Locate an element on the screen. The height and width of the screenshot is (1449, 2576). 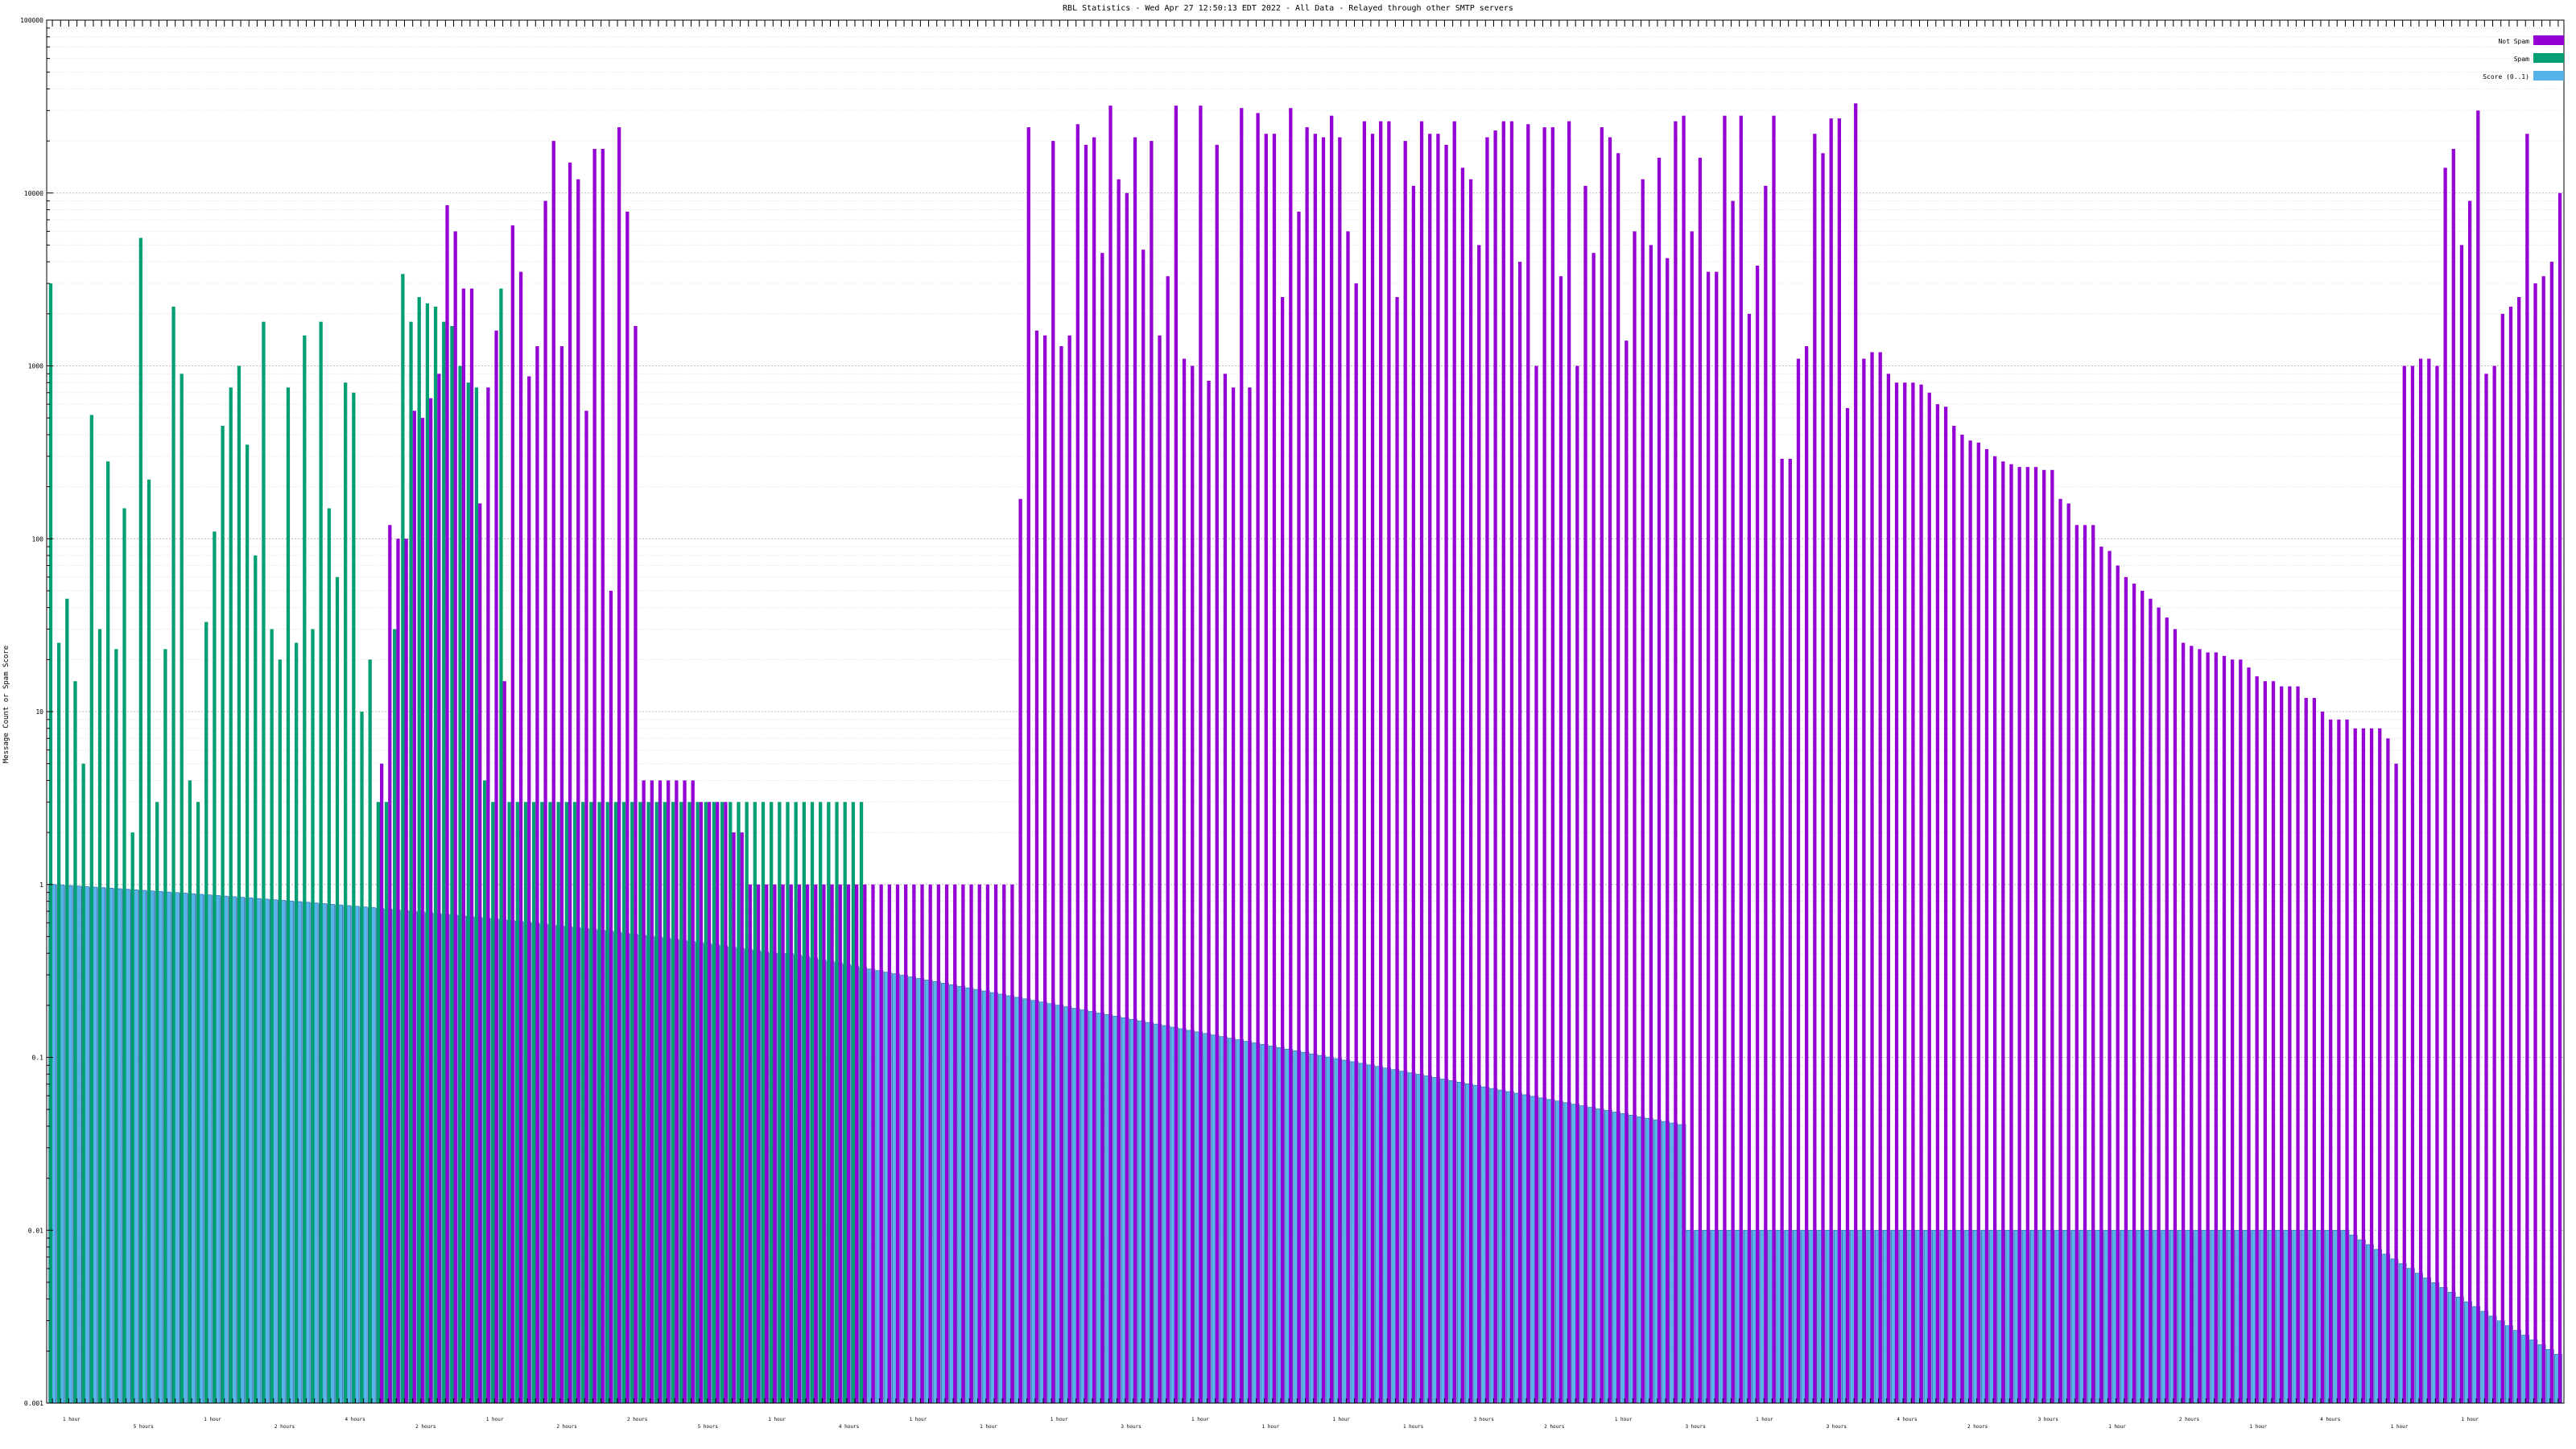
y-tick-label: 1 is located at coordinates (41, 885).